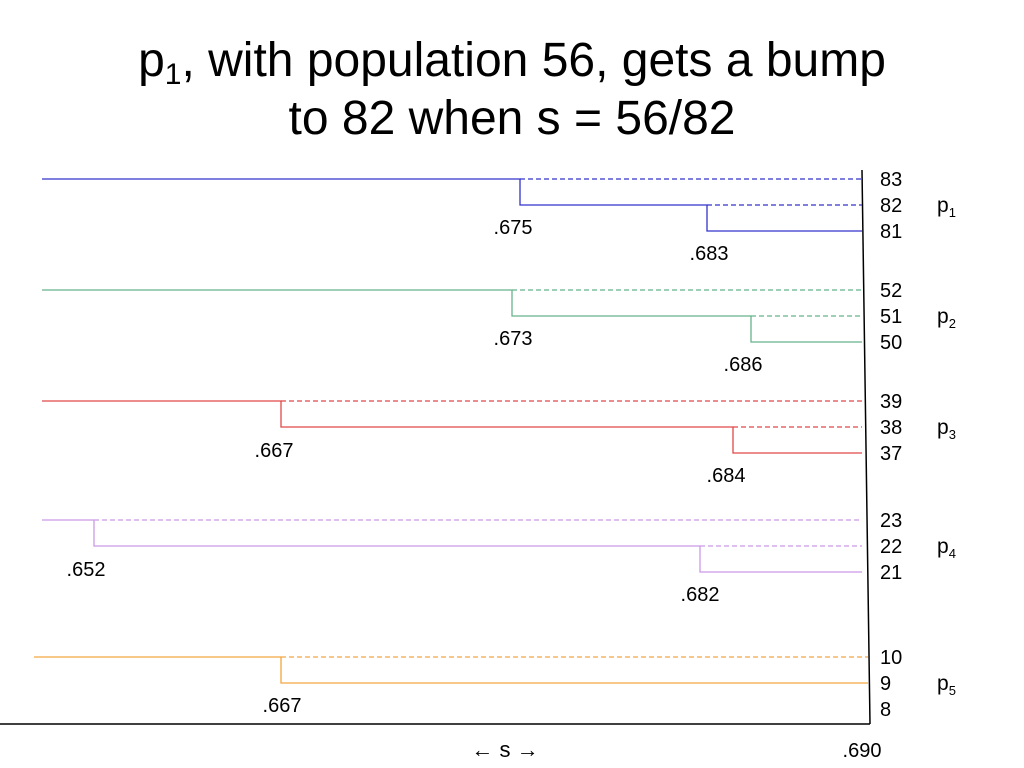 Image resolution: width=1024 pixels, height=768 pixels. What do you see at coordinates (891, 206) in the screenshot?
I see `level-label-p1-82: 82` at bounding box center [891, 206].